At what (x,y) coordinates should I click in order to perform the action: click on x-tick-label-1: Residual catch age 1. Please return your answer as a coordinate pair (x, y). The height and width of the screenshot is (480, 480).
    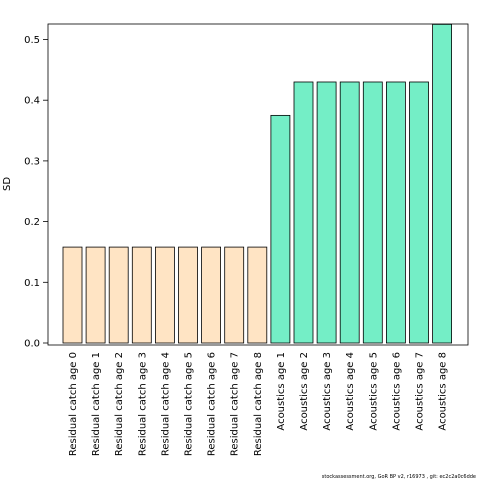
    Looking at the image, I should click on (96, 404).